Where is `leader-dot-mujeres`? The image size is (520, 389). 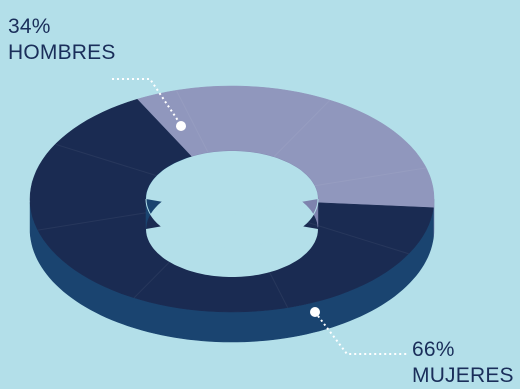
leader-dot-mujeres is located at coordinates (315, 312).